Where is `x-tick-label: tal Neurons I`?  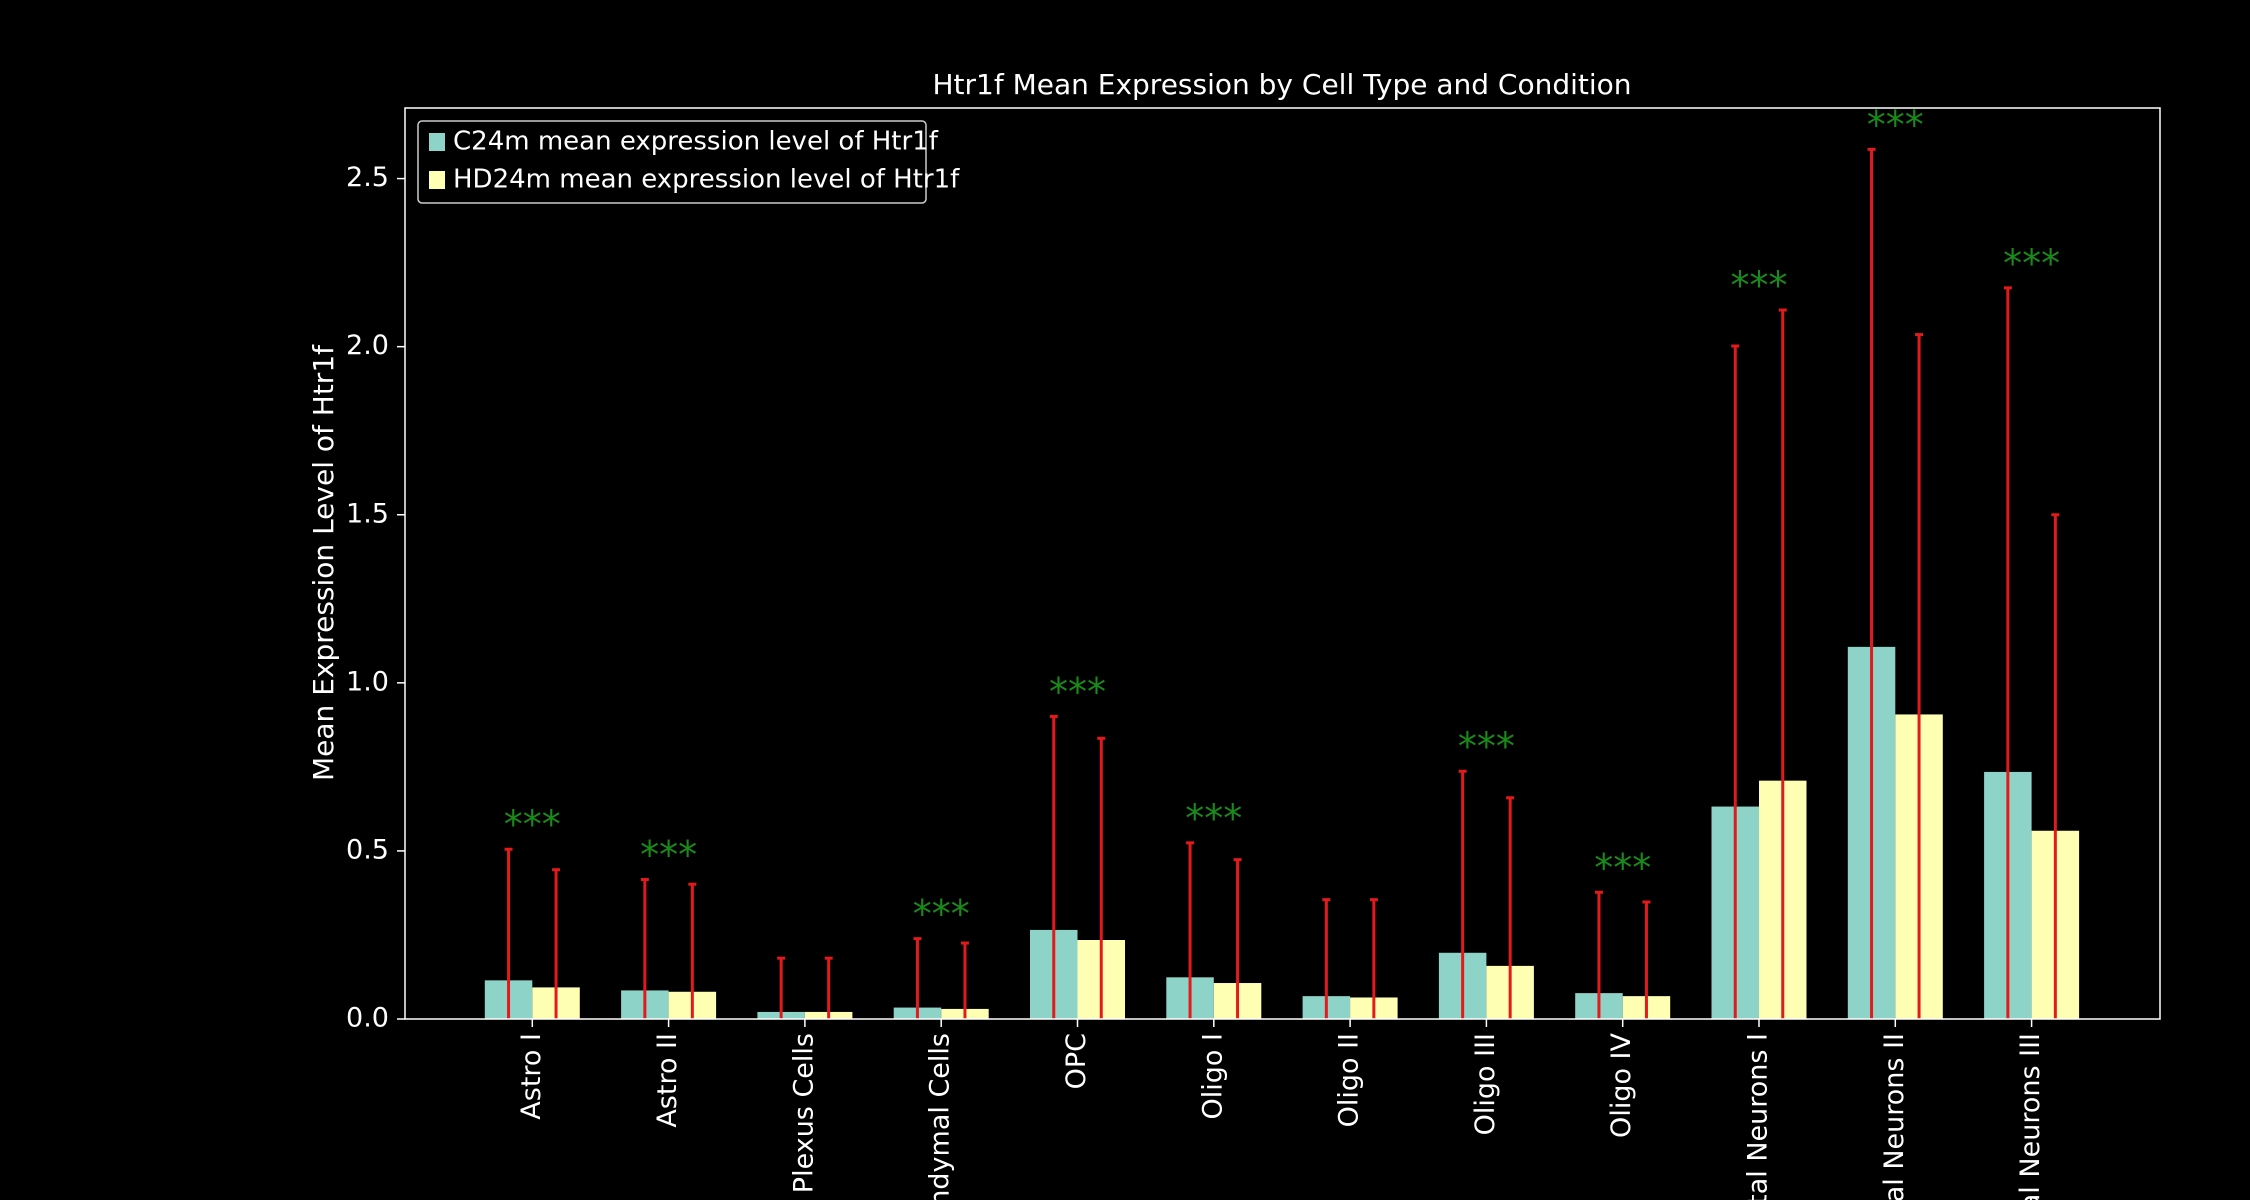 x-tick-label: tal Neurons I is located at coordinates (1758, 1116).